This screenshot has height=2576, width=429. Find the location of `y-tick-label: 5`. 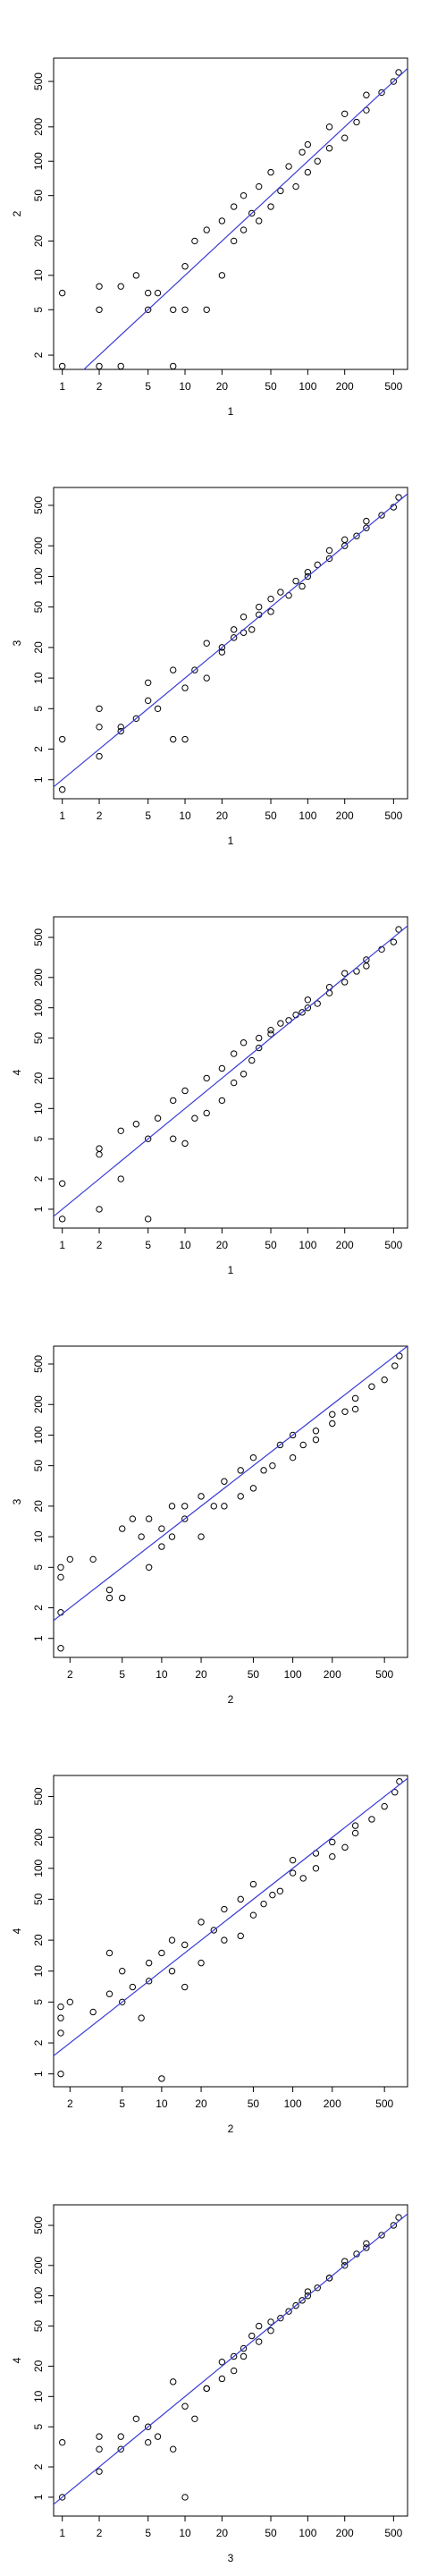

y-tick-label: 5 is located at coordinates (39, 1139).